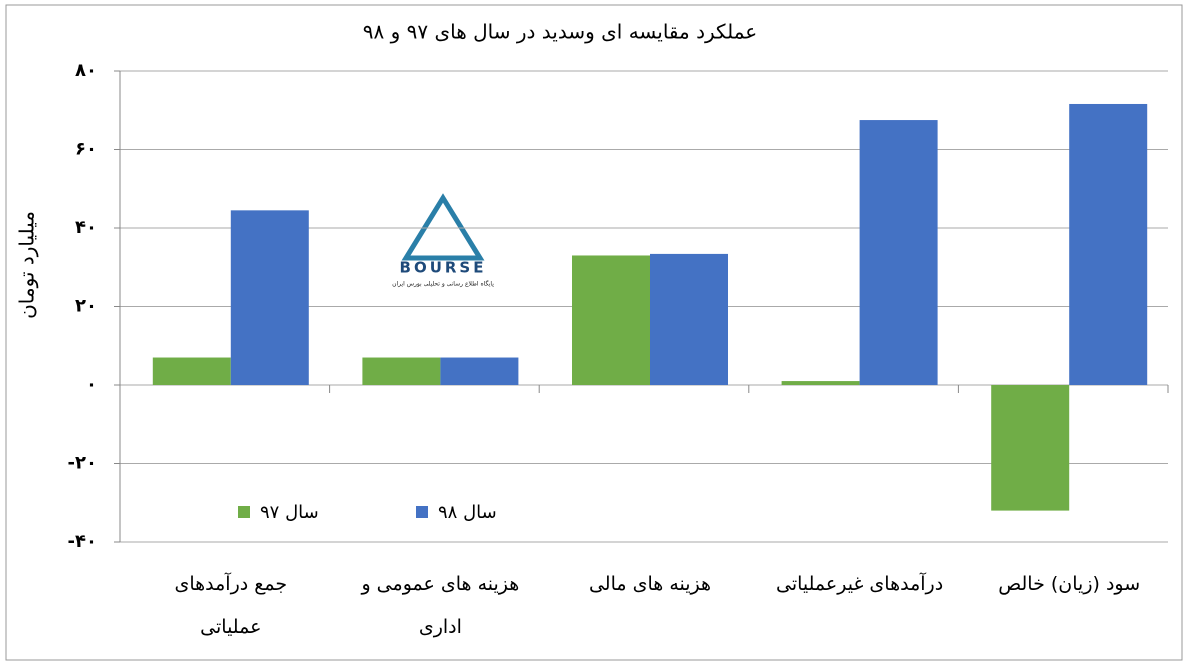 The width and height of the screenshot is (1189, 667). Describe the element at coordinates (1069, 584) in the screenshot. I see `x-tick-label: سود (زیان) خالص` at that location.